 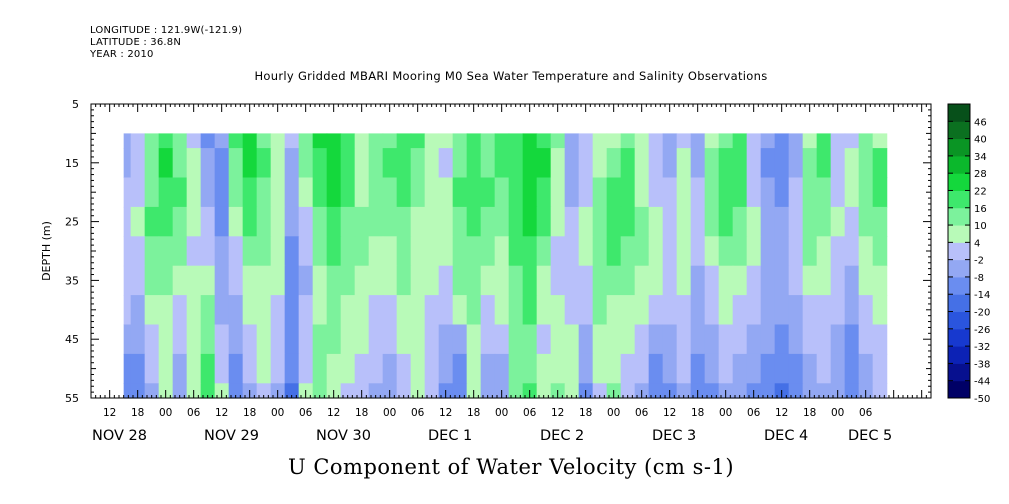 I want to click on y-tick-label: 25, so click(x=72, y=222).